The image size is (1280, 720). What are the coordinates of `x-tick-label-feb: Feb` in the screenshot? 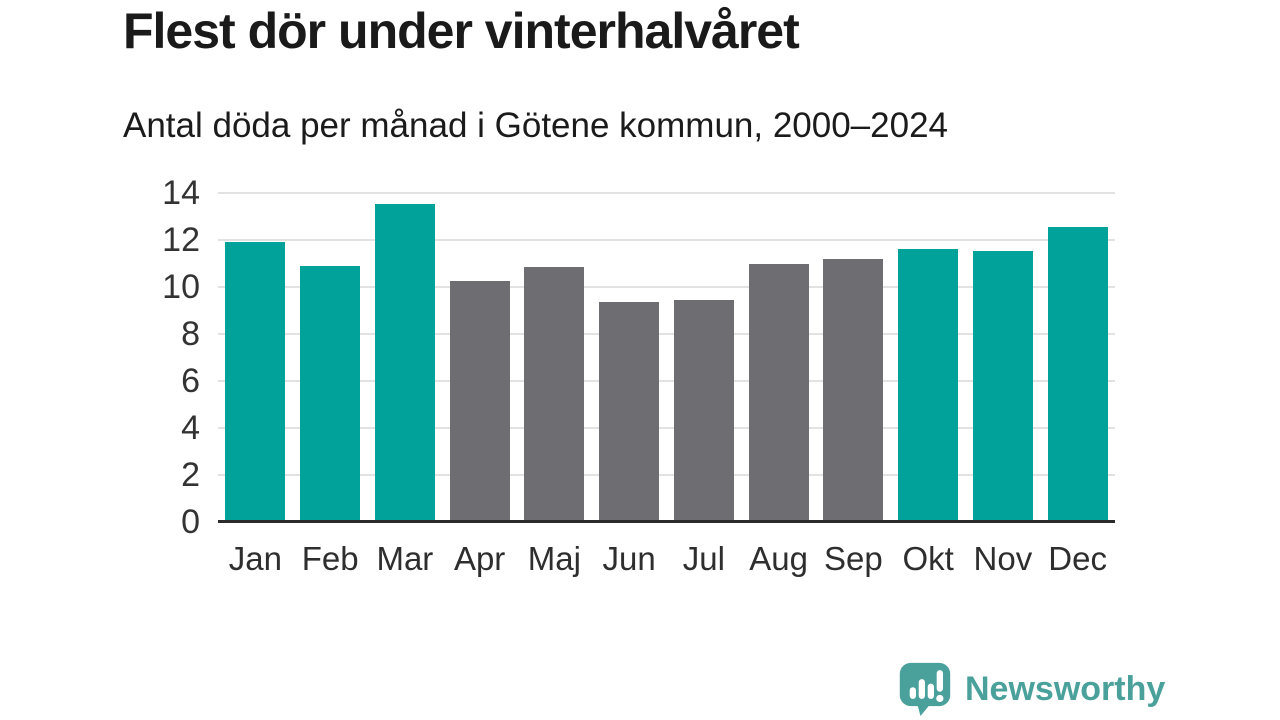 It's located at (330, 558).